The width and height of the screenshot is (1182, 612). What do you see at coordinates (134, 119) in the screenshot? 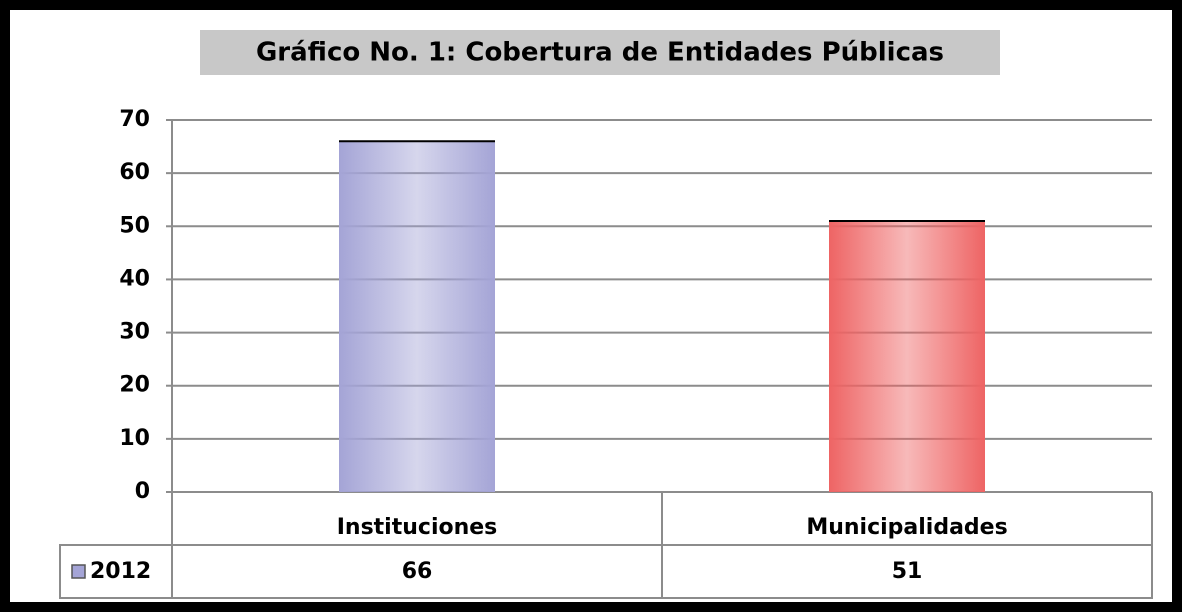
I see `y-tick-label: 70` at bounding box center [134, 119].